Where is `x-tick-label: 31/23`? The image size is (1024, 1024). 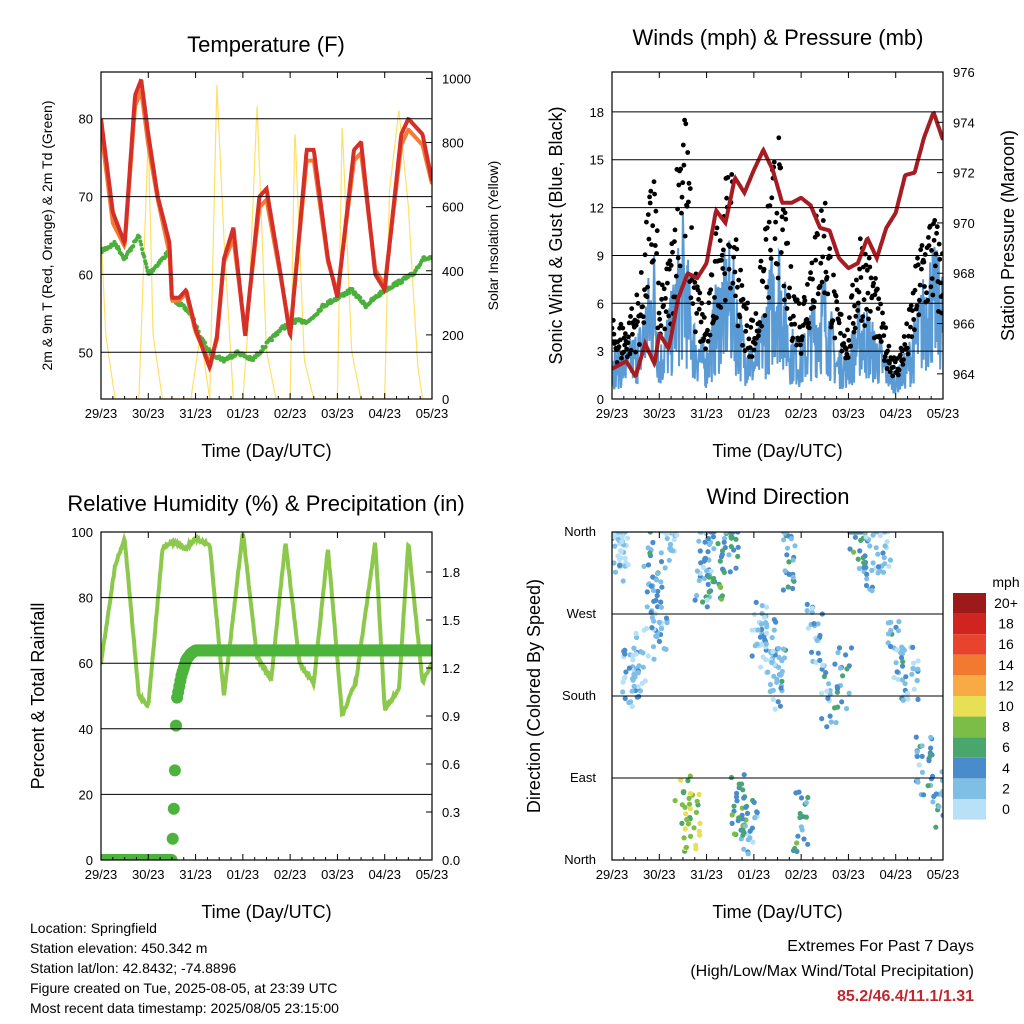
x-tick-label: 31/23 is located at coordinates (706, 874).